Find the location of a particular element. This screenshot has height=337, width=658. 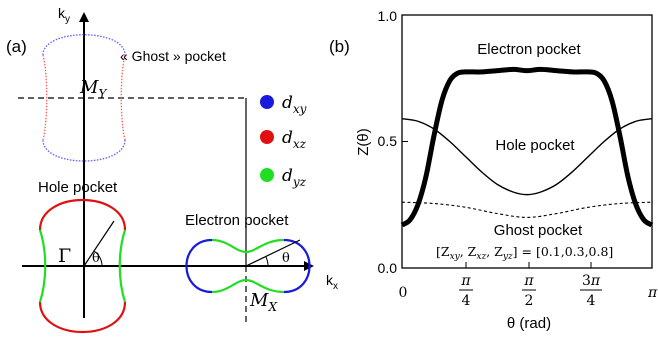

kx-axis-label: kx is located at coordinates (332, 282).